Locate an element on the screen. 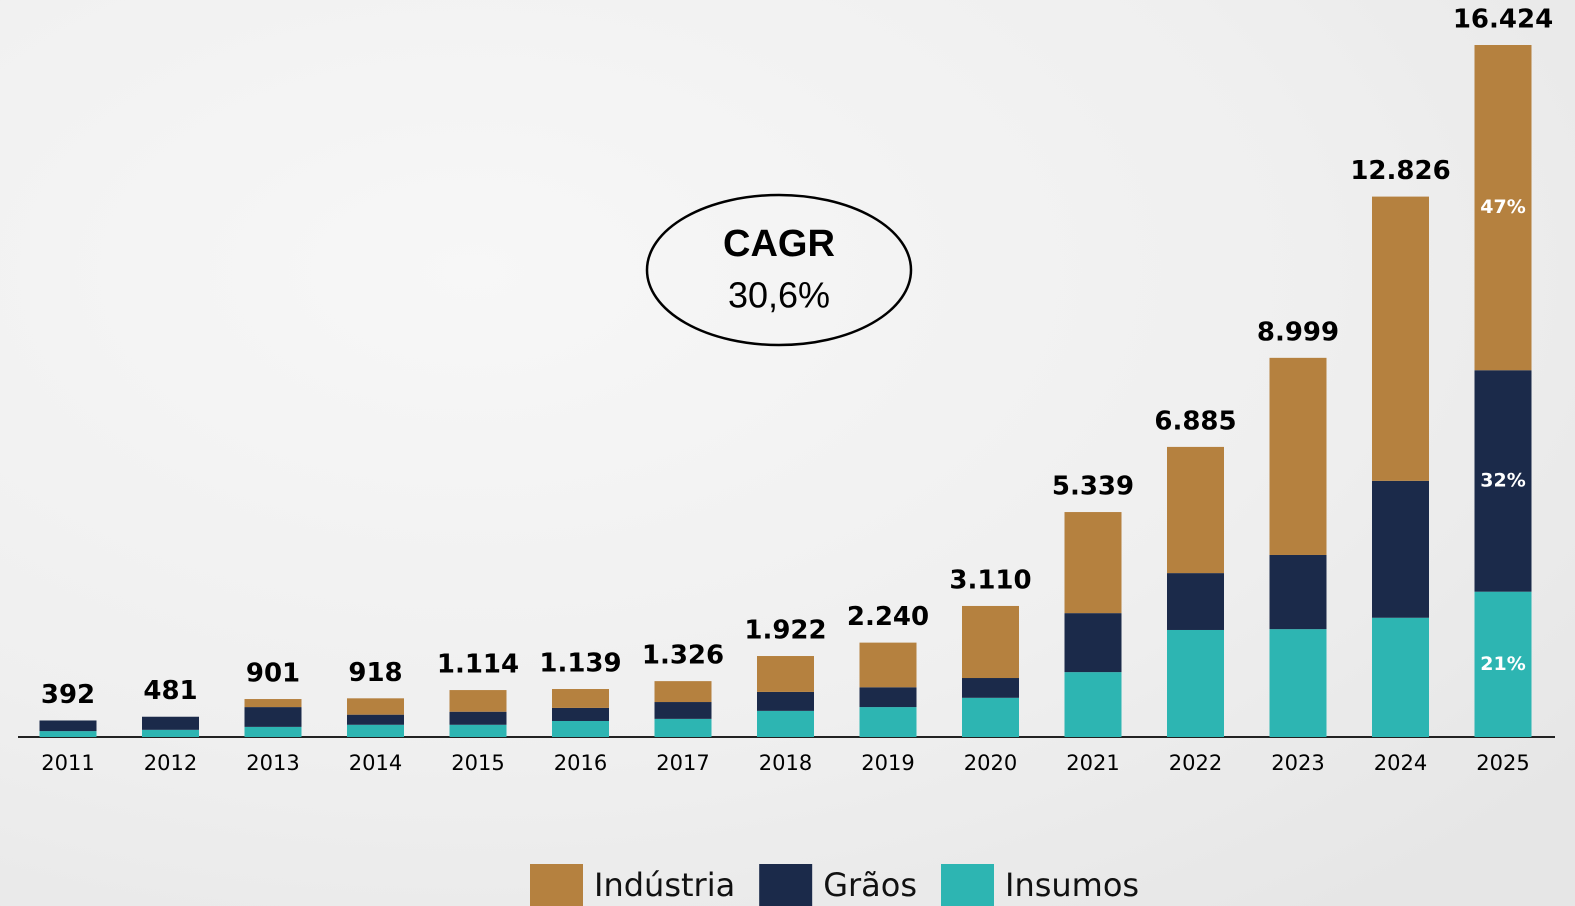 Image resolution: width=1575 pixels, height=906 pixels. total-label: 5.339 is located at coordinates (1093, 487).